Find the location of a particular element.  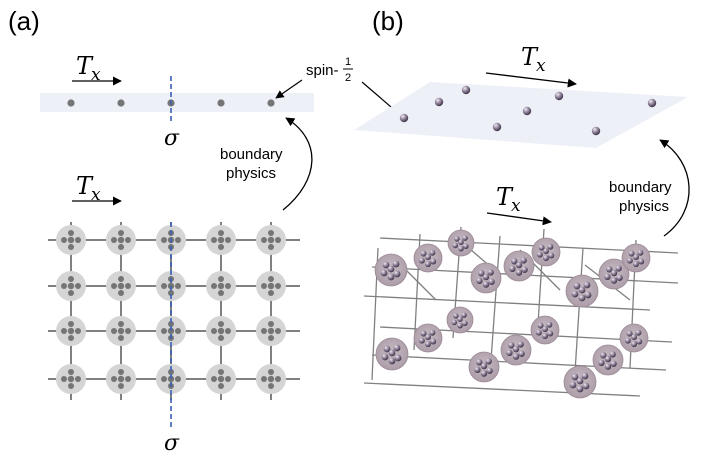

panel-a-bottom-T-symbol: T is located at coordinates (85, 186).